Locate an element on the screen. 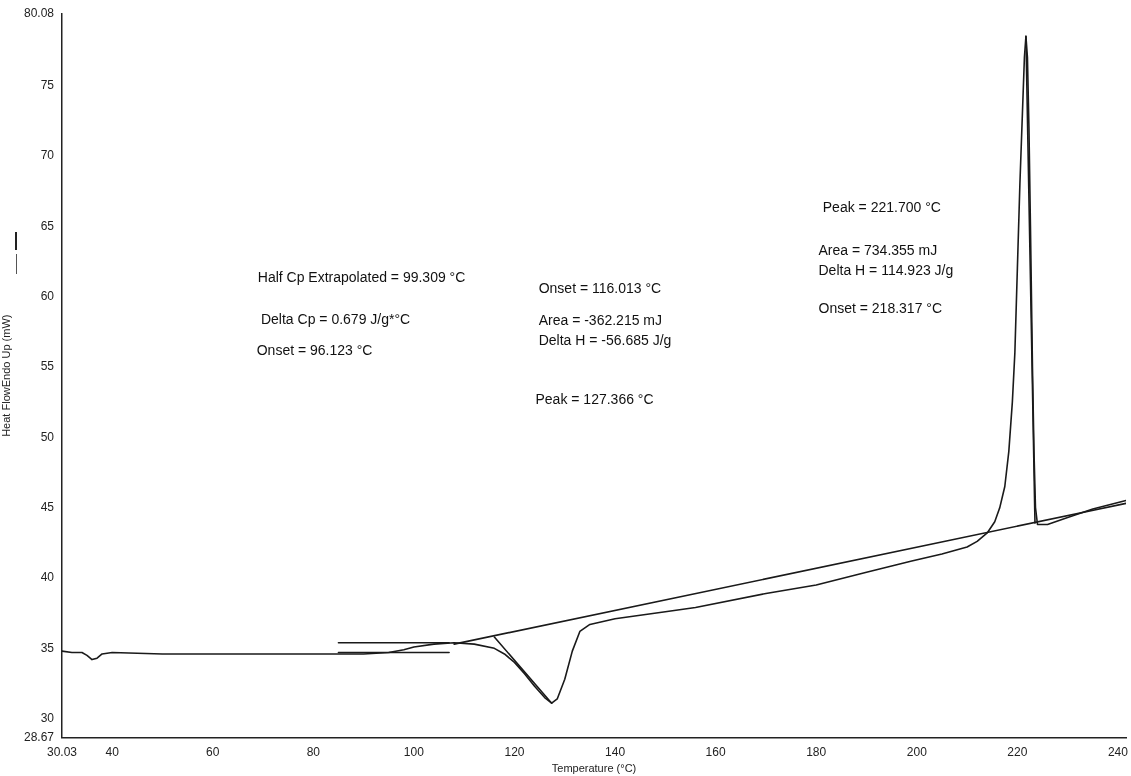 Image resolution: width=1131 pixels, height=776 pixels. annotation: Delta H = 114.923 J/g is located at coordinates (886, 269).